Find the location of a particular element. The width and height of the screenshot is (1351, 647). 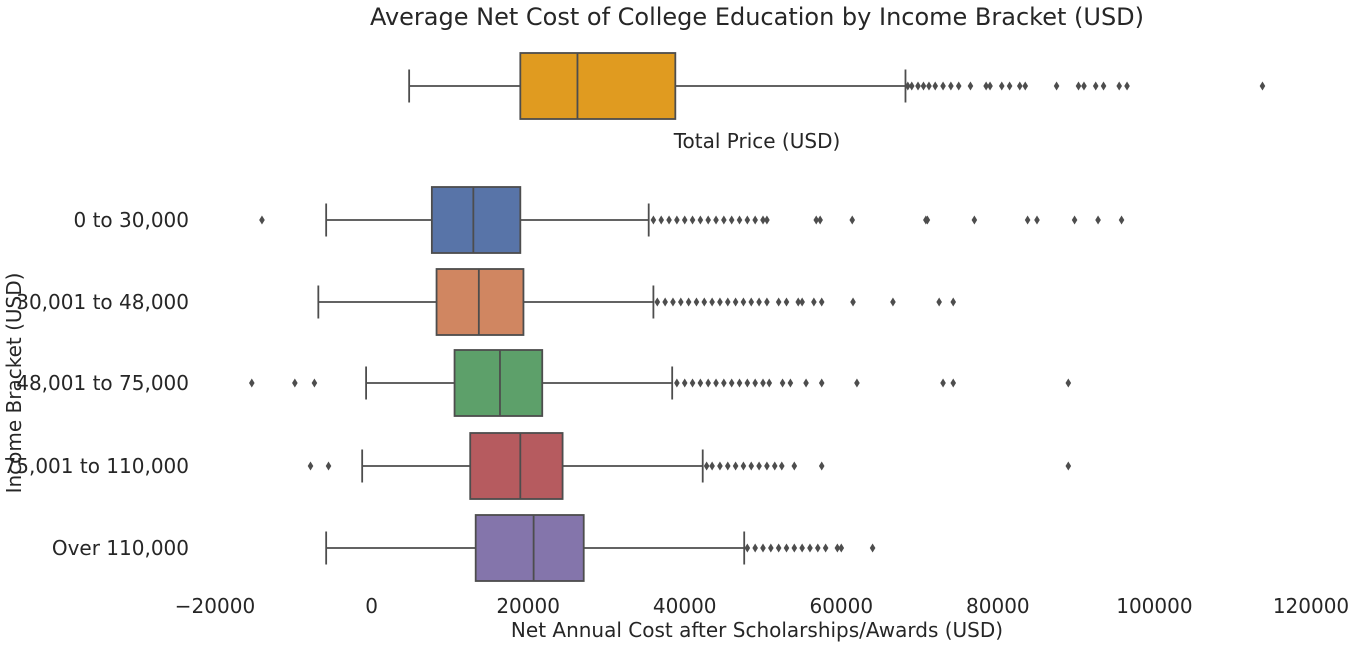

total-price-box-group is located at coordinates (837, 86).